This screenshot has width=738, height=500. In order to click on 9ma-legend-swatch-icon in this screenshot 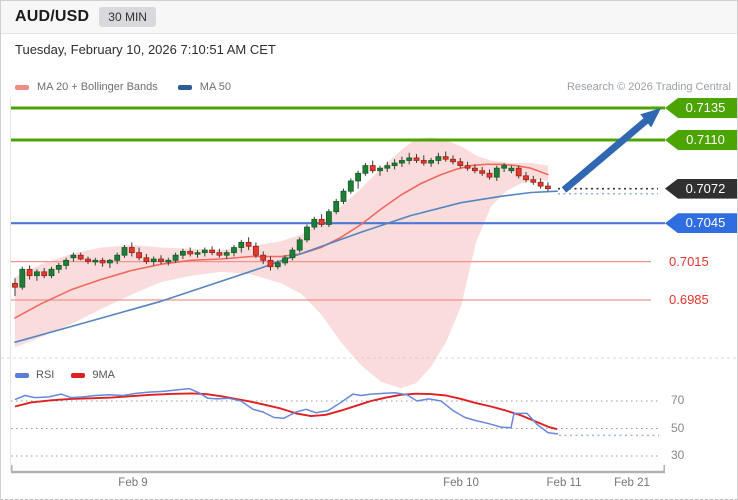, I will do `click(78, 375)`.